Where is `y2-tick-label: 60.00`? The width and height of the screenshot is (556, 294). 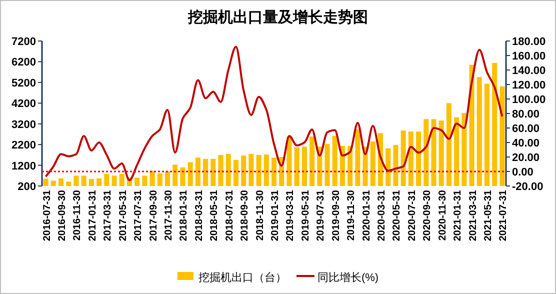 y2-tick-label: 60.00 is located at coordinates (526, 129).